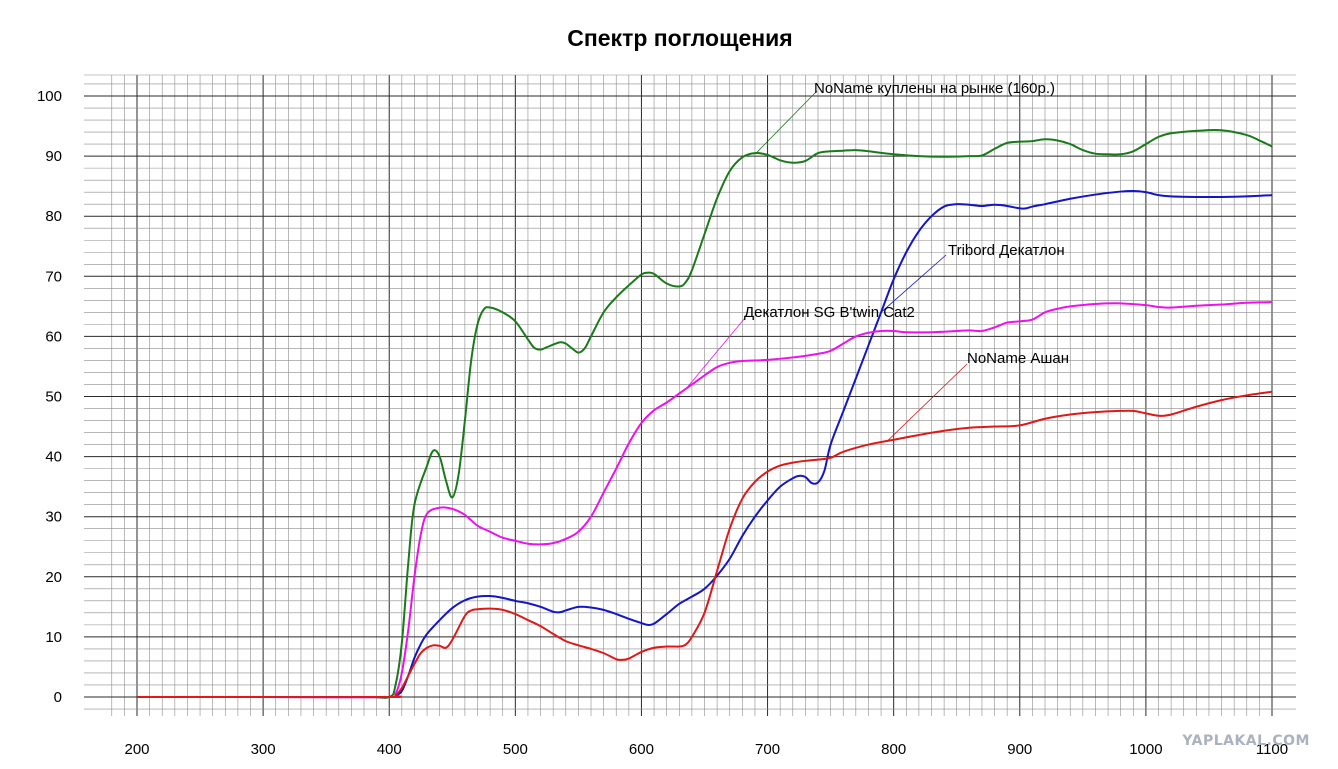 This screenshot has width=1338, height=769. I want to click on chart-title: Спектр поглощения, so click(679, 38).